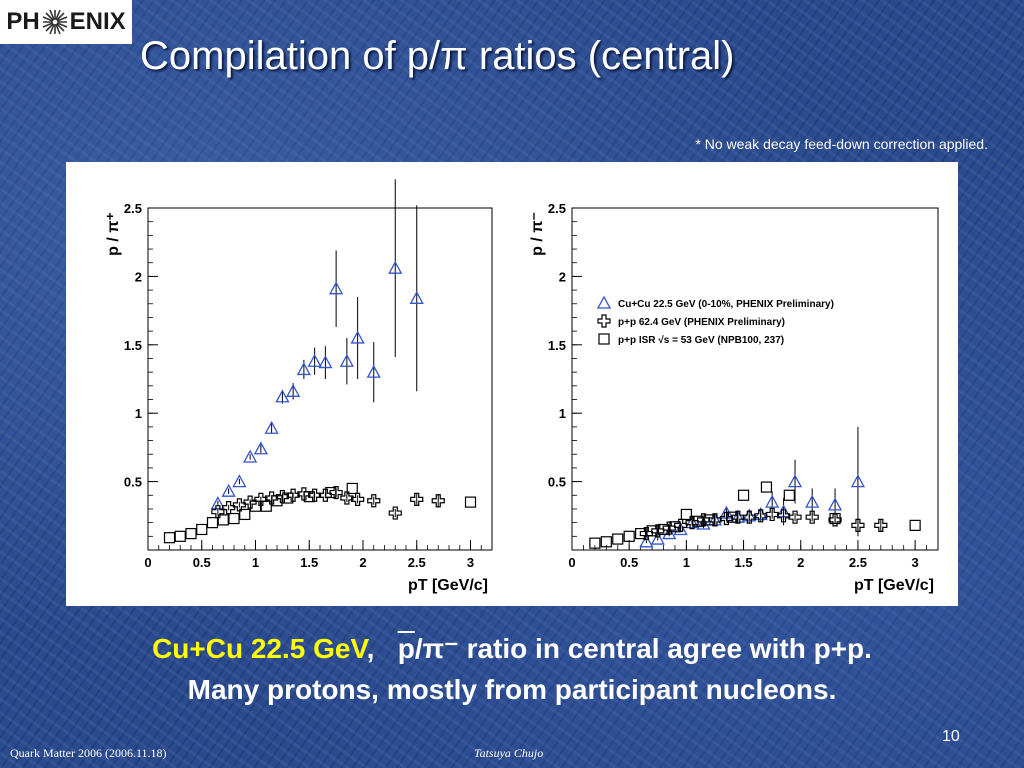 This screenshot has height=768, width=1024. Describe the element at coordinates (557, 482) in the screenshot. I see `y-tick-label-2: 0.5` at that location.